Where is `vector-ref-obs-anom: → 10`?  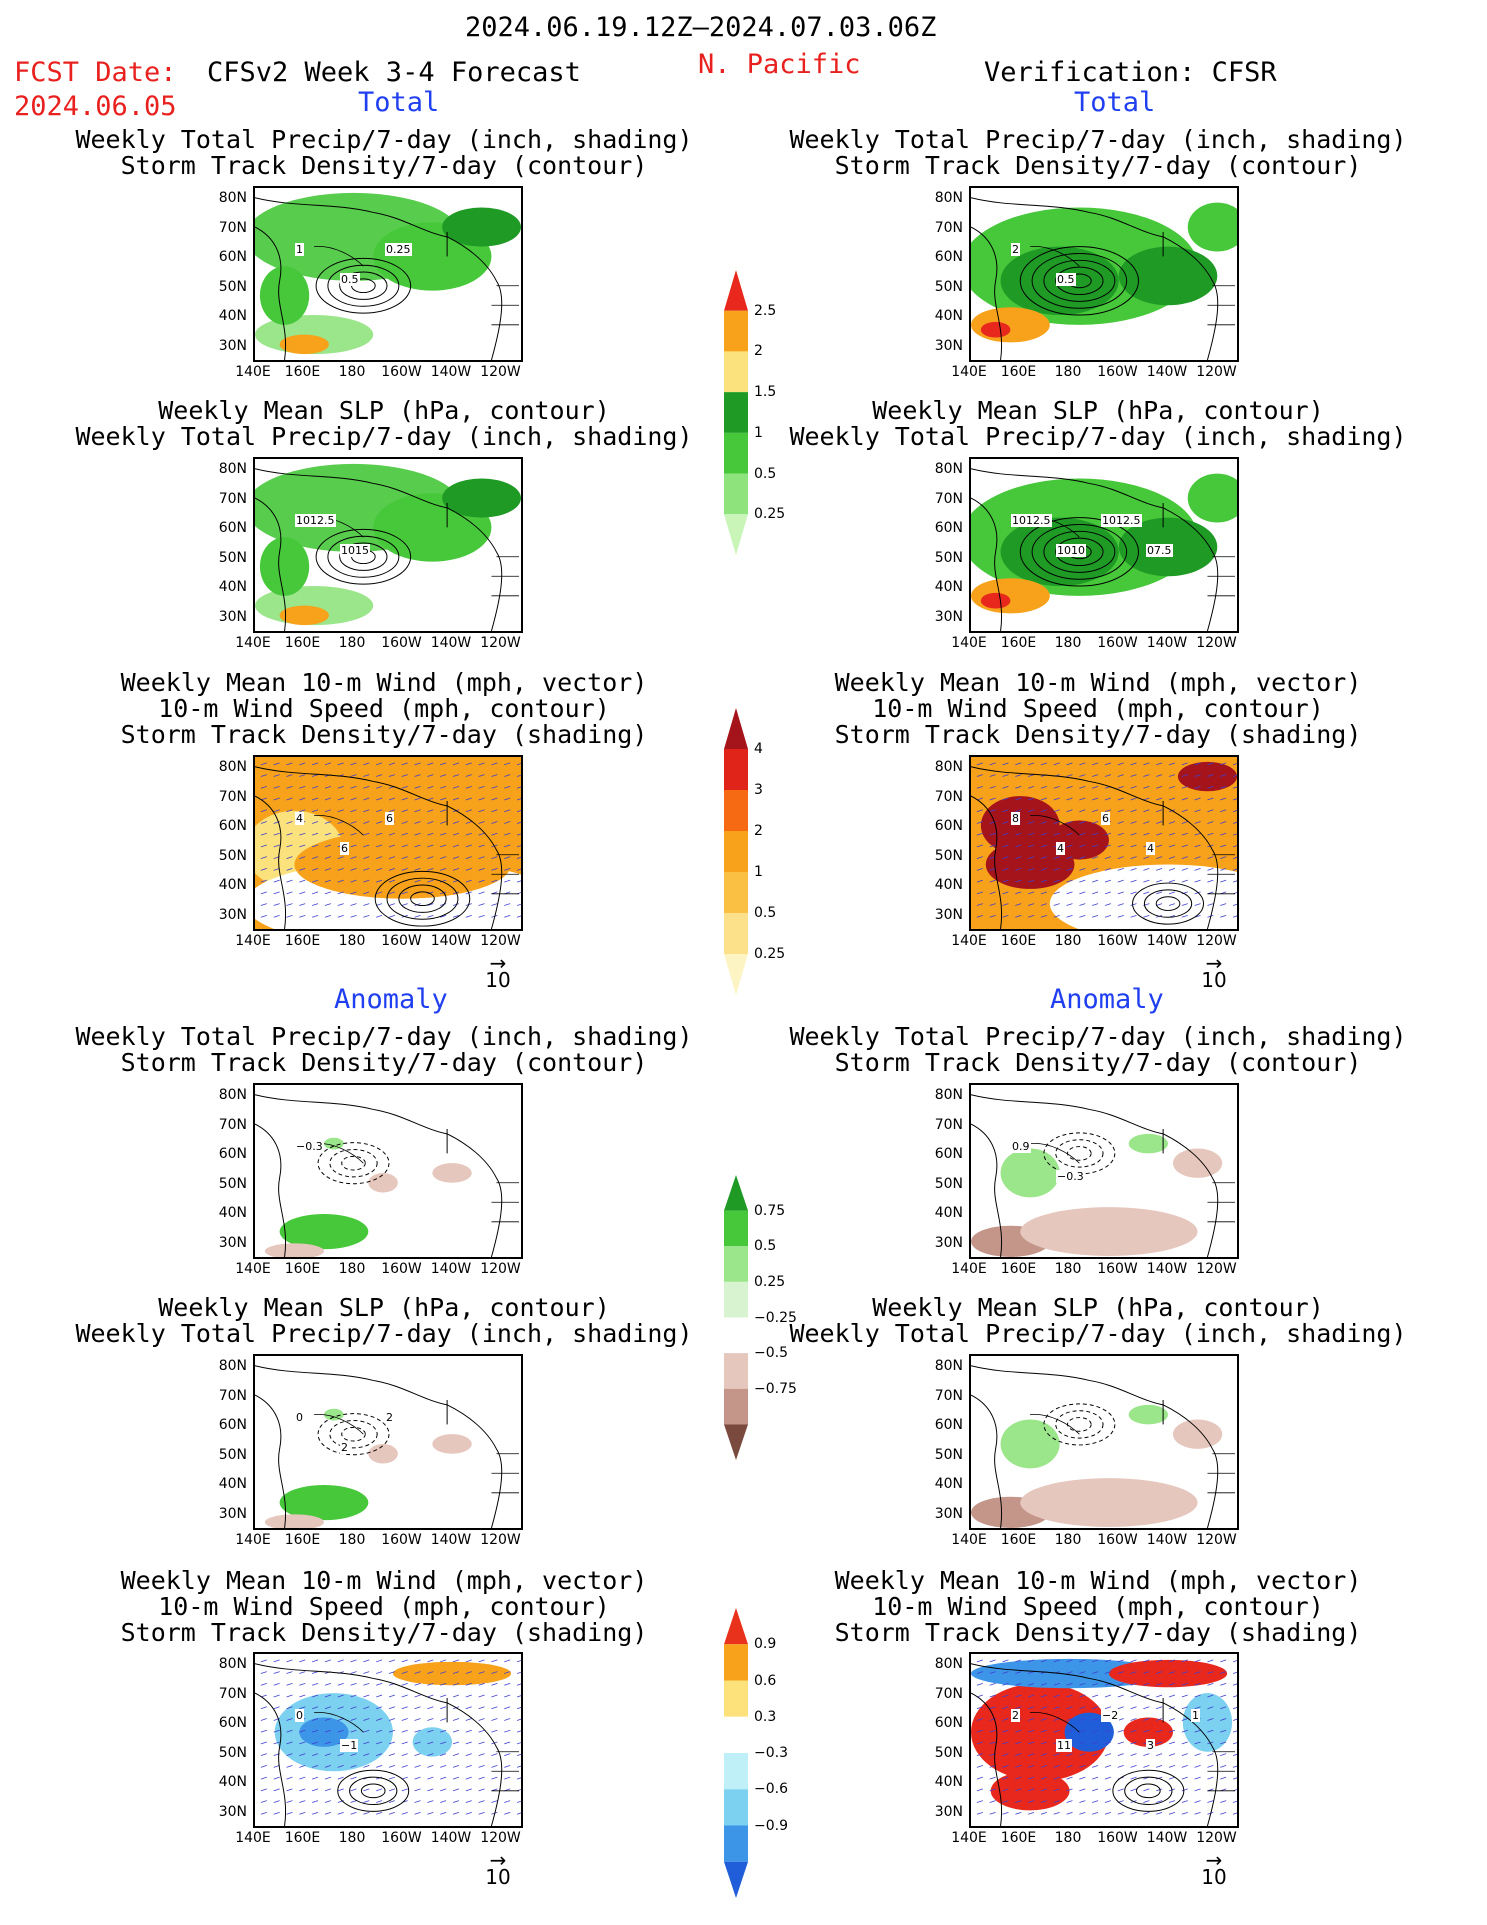 vector-ref-obs-anom: → 10 is located at coordinates (1214, 1868).